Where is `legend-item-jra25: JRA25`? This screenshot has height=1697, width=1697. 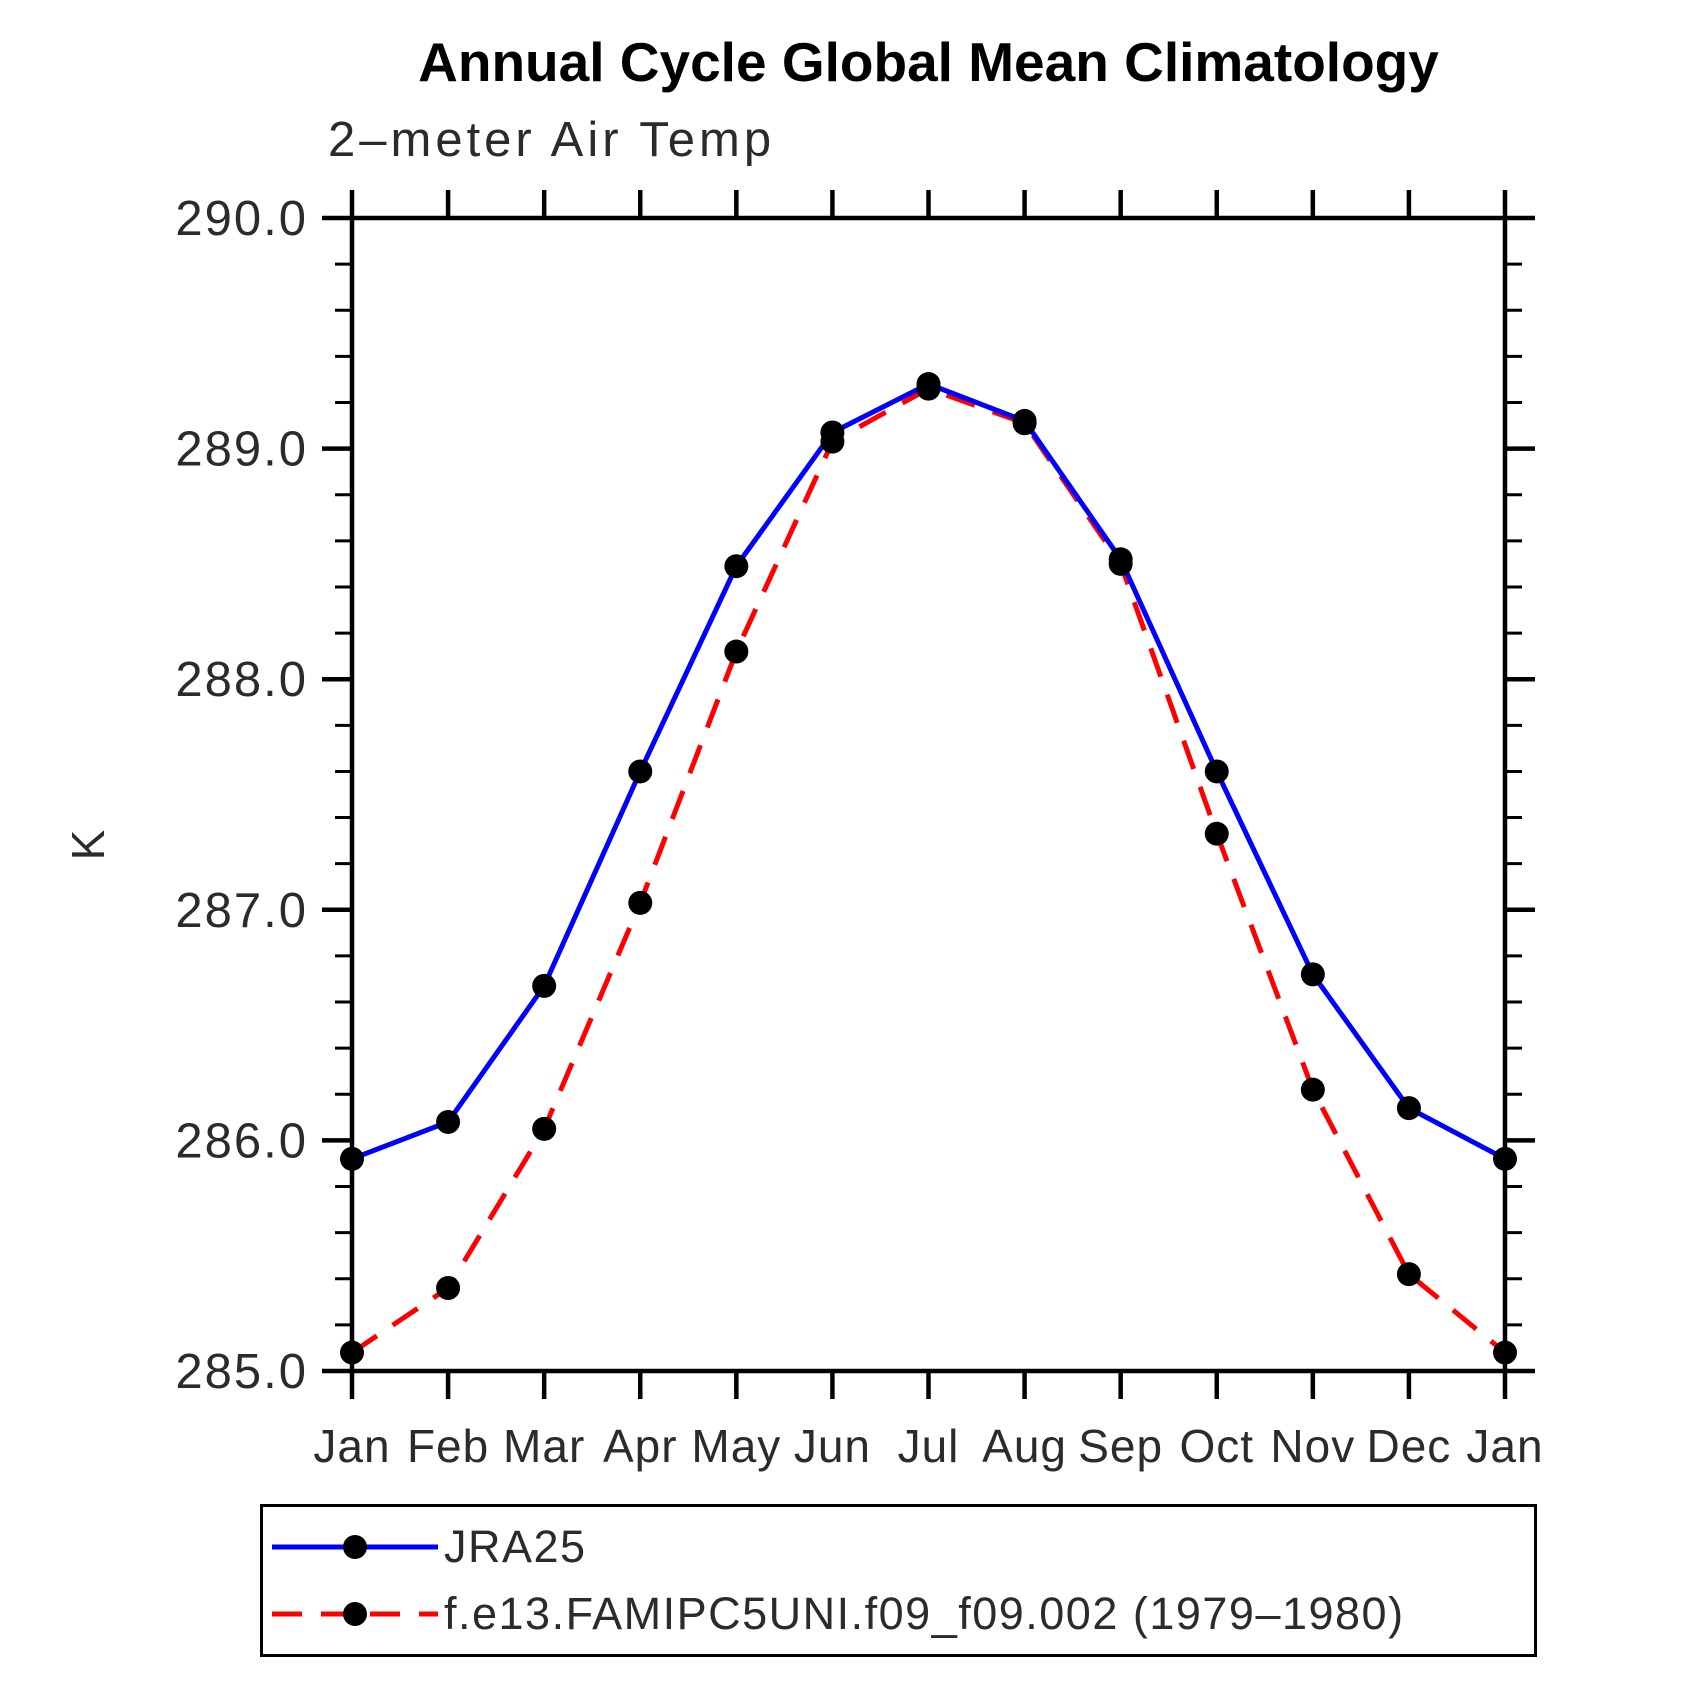
legend-item-jra25: JRA25 is located at coordinates (901, 1547).